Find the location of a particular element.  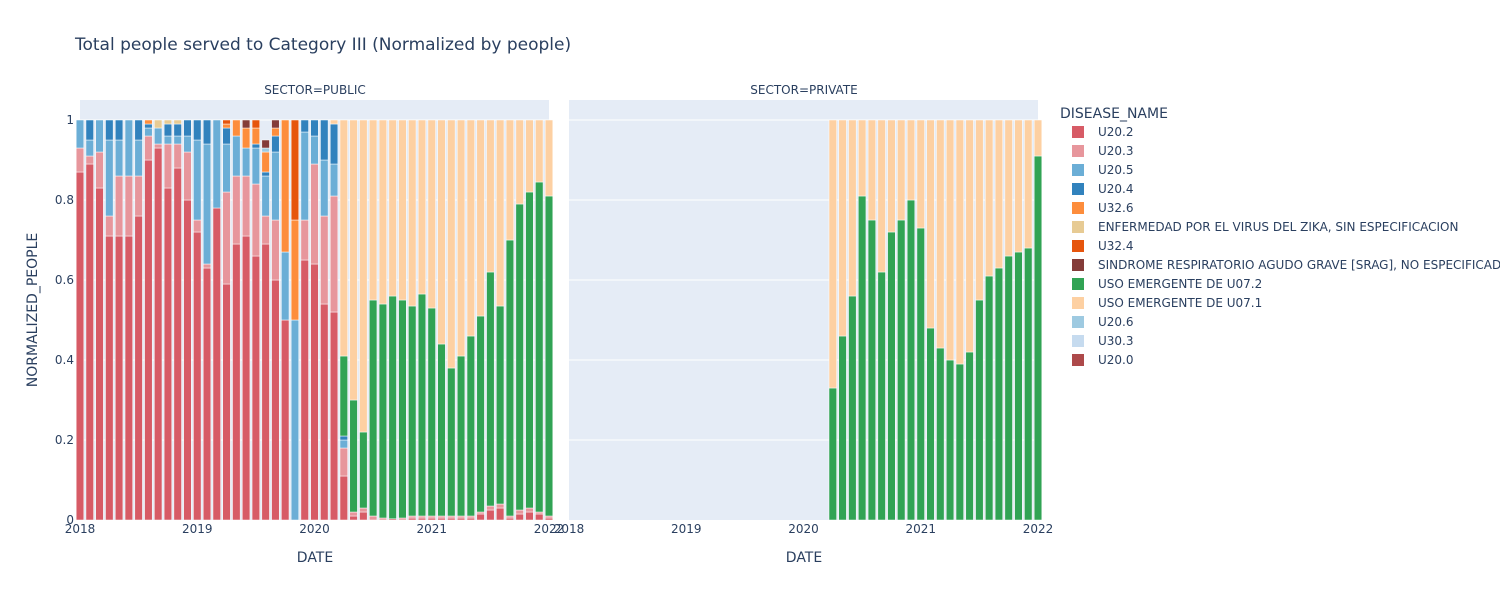

y-axis-title: NORMALIZED_PEOPLE is located at coordinates (33, 310).